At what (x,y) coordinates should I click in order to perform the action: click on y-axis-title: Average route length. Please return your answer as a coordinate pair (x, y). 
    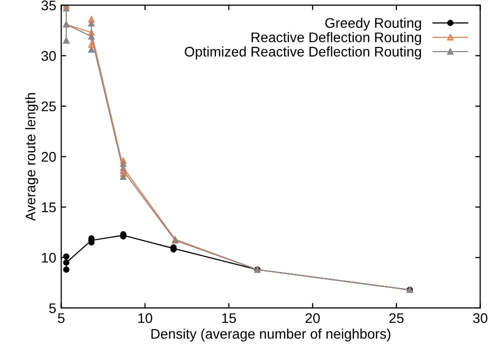
    Looking at the image, I should click on (31, 157).